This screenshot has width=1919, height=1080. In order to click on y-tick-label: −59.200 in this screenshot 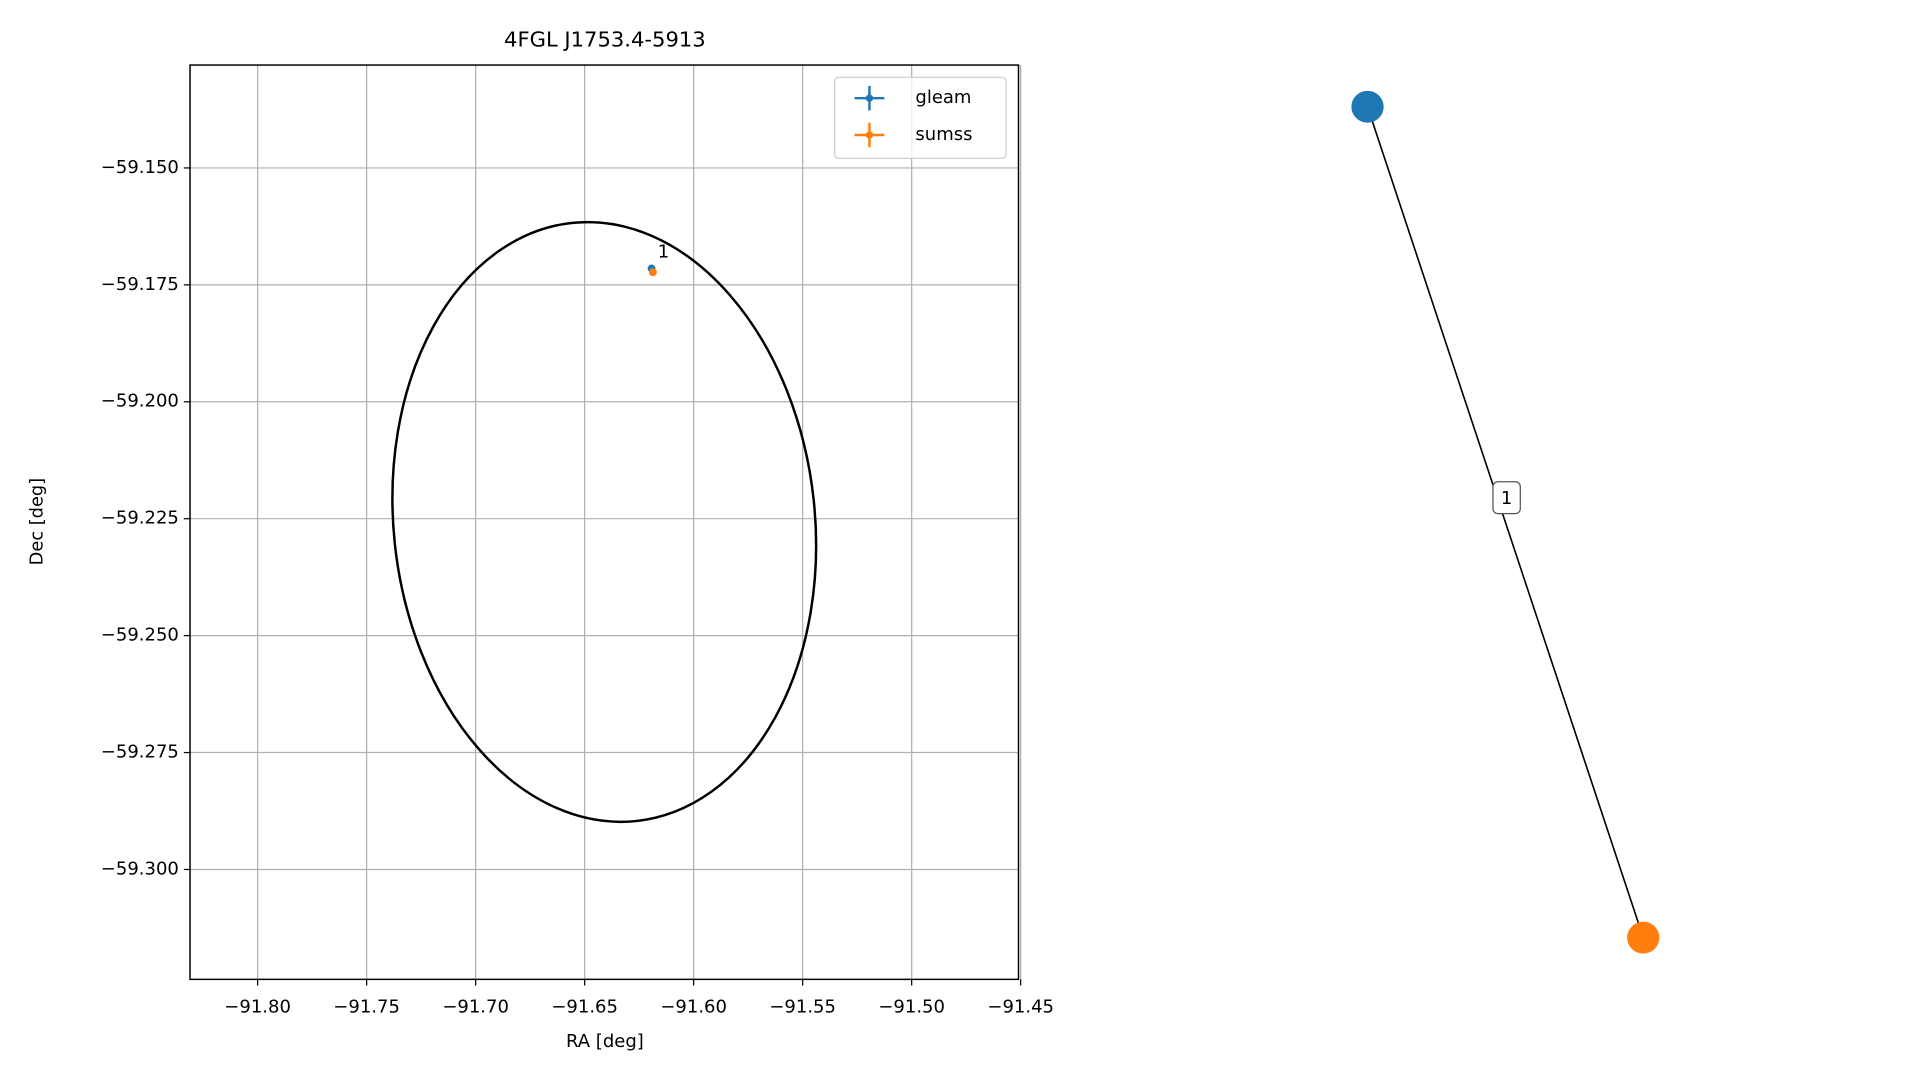, I will do `click(140, 401)`.